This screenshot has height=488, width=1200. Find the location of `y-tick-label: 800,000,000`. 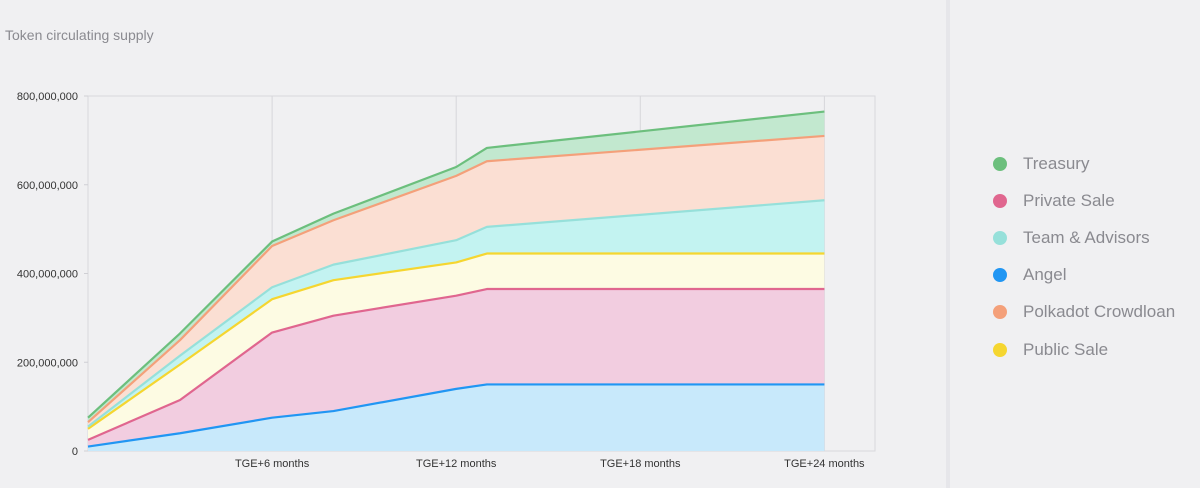

y-tick-label: 800,000,000 is located at coordinates (47, 97).